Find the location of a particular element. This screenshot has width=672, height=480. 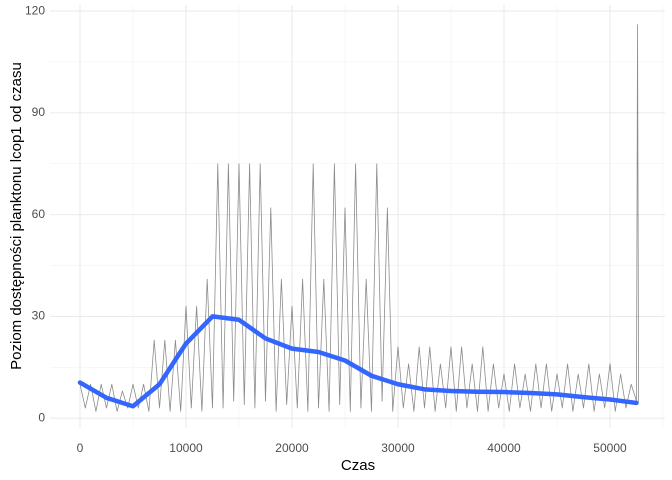

y-tick-label: 120 is located at coordinates (35, 10).